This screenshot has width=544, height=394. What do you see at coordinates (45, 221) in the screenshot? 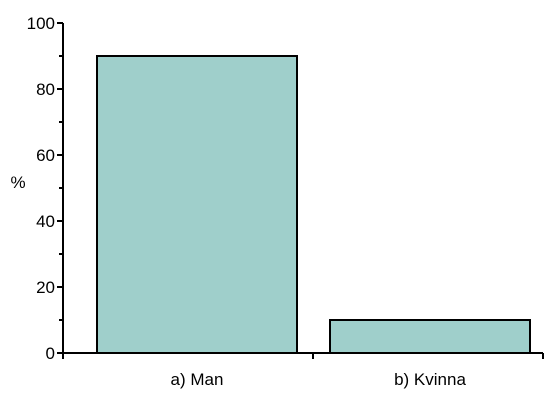
I see `y-tick-label: 40` at bounding box center [45, 221].